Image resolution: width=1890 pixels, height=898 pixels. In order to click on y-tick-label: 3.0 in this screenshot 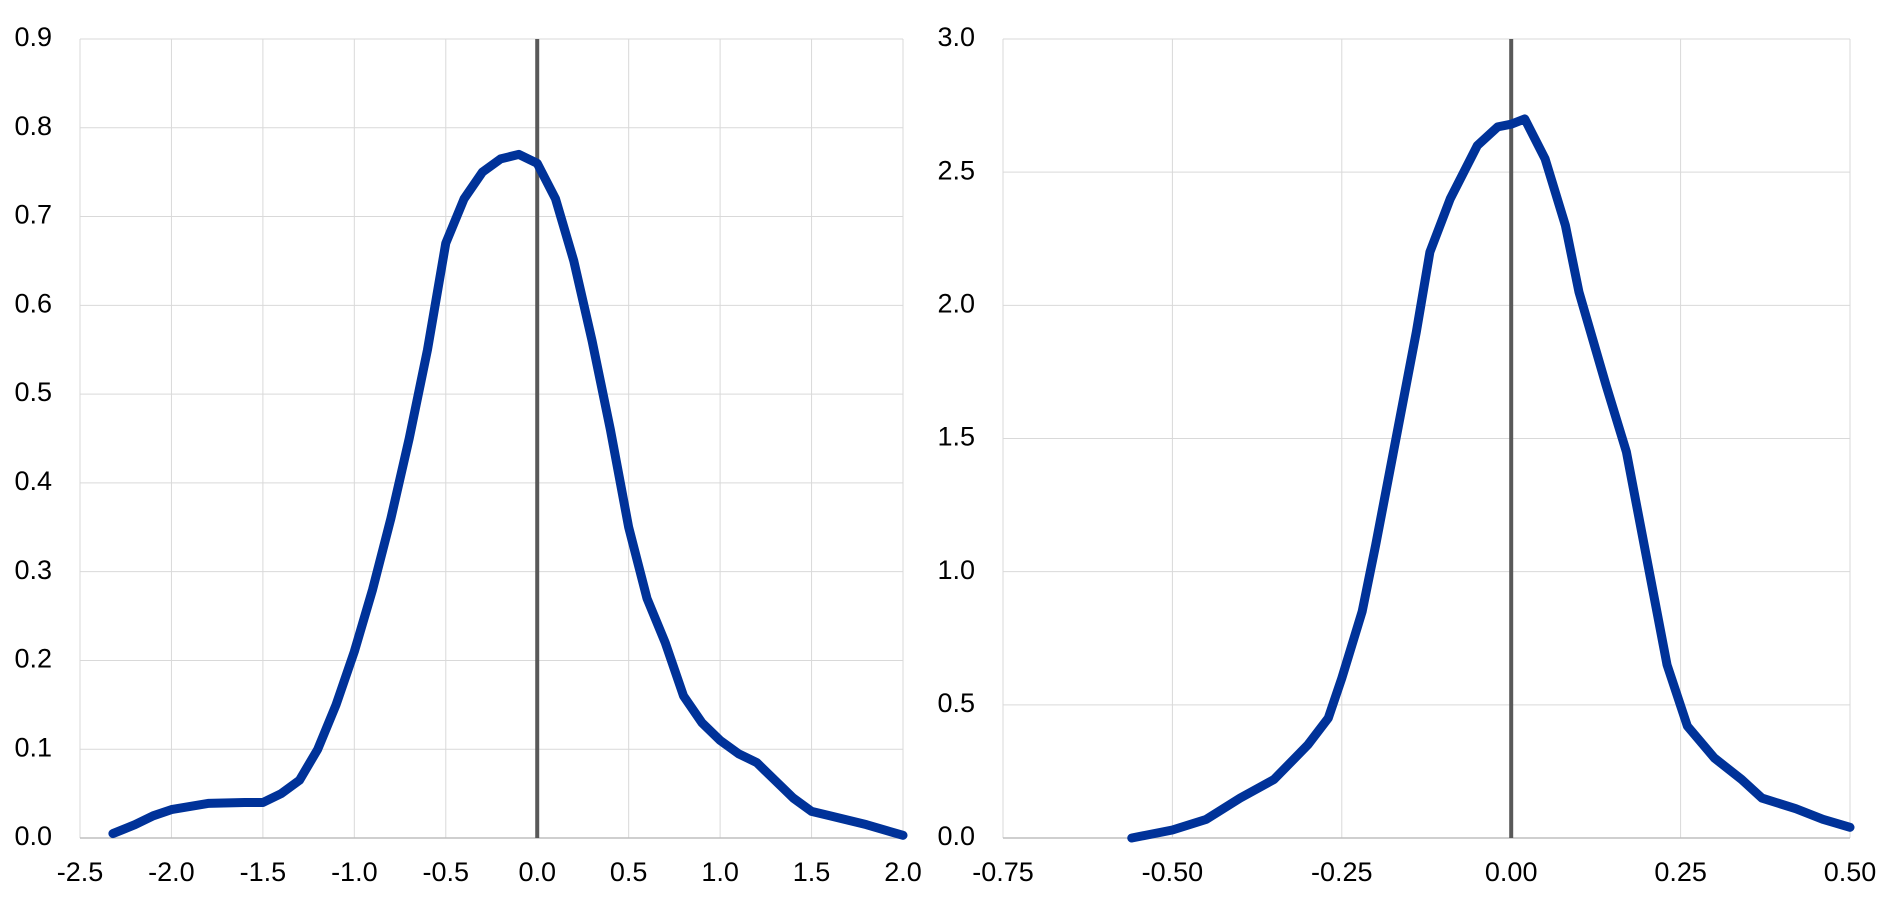, I will do `click(956, 37)`.